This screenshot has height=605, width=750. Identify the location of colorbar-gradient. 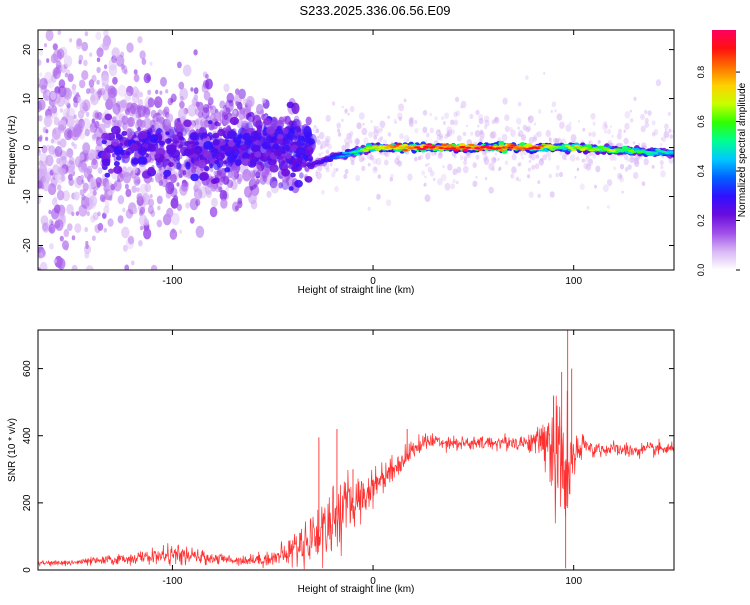
(724, 150).